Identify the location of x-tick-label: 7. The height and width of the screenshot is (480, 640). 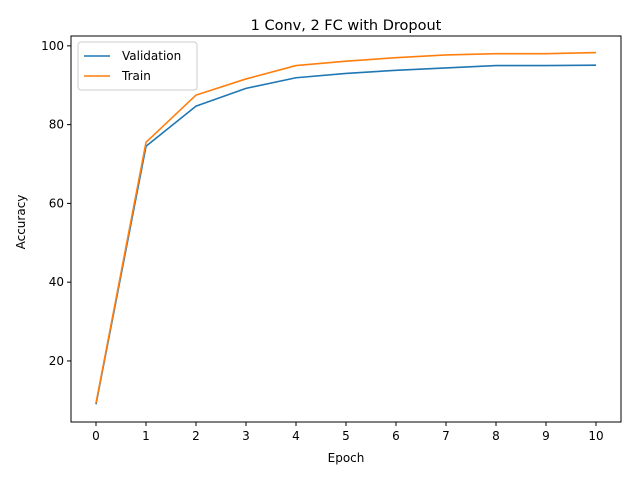
(446, 436).